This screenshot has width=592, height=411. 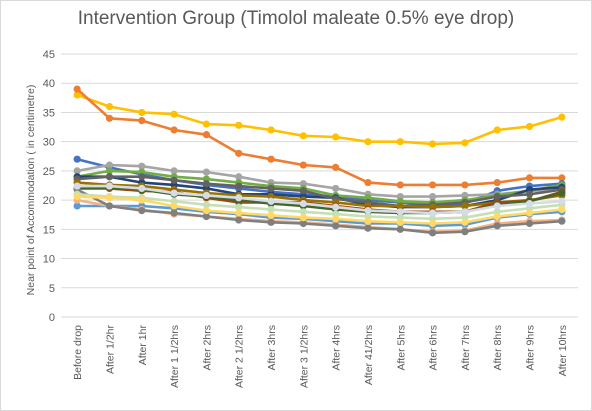 I want to click on y-tick-label: 15, so click(x=49, y=230).